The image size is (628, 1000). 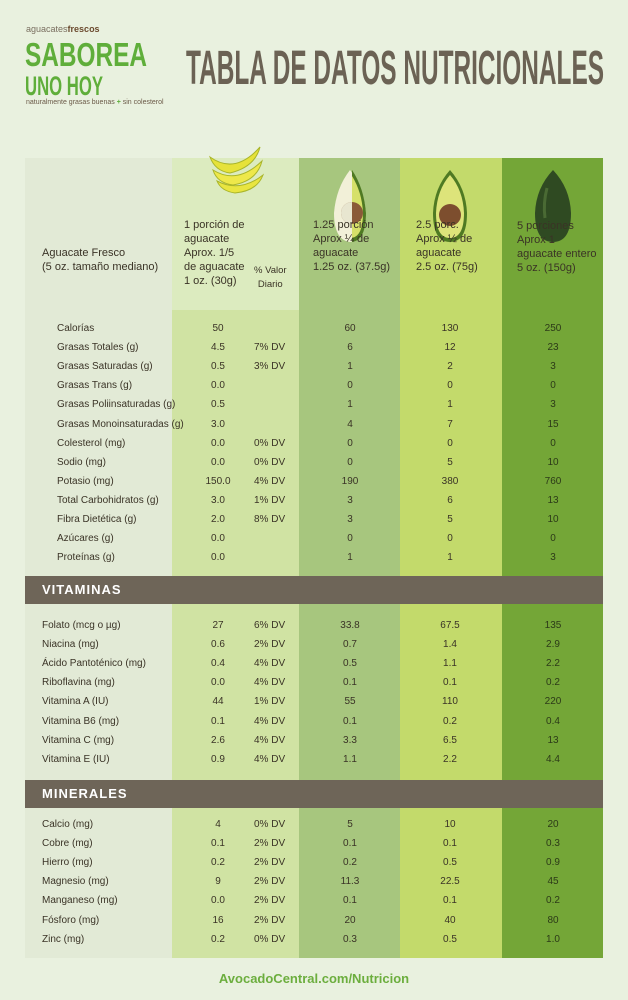 I want to click on header-line: aguacate entero, so click(x=557, y=254).